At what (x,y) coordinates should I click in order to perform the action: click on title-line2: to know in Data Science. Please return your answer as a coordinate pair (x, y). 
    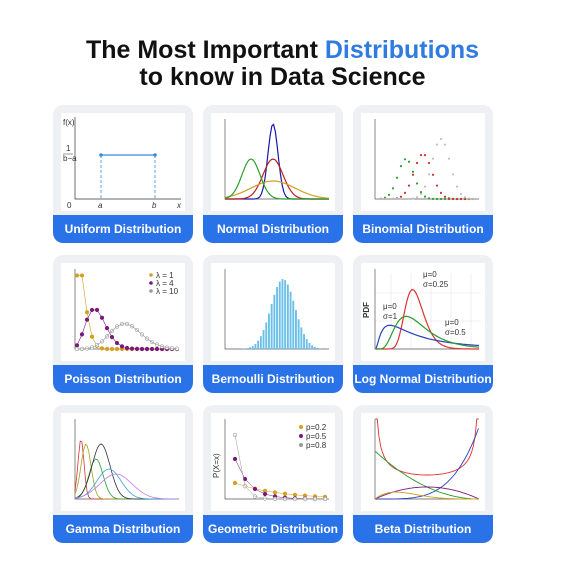
    Looking at the image, I should click on (282, 77).